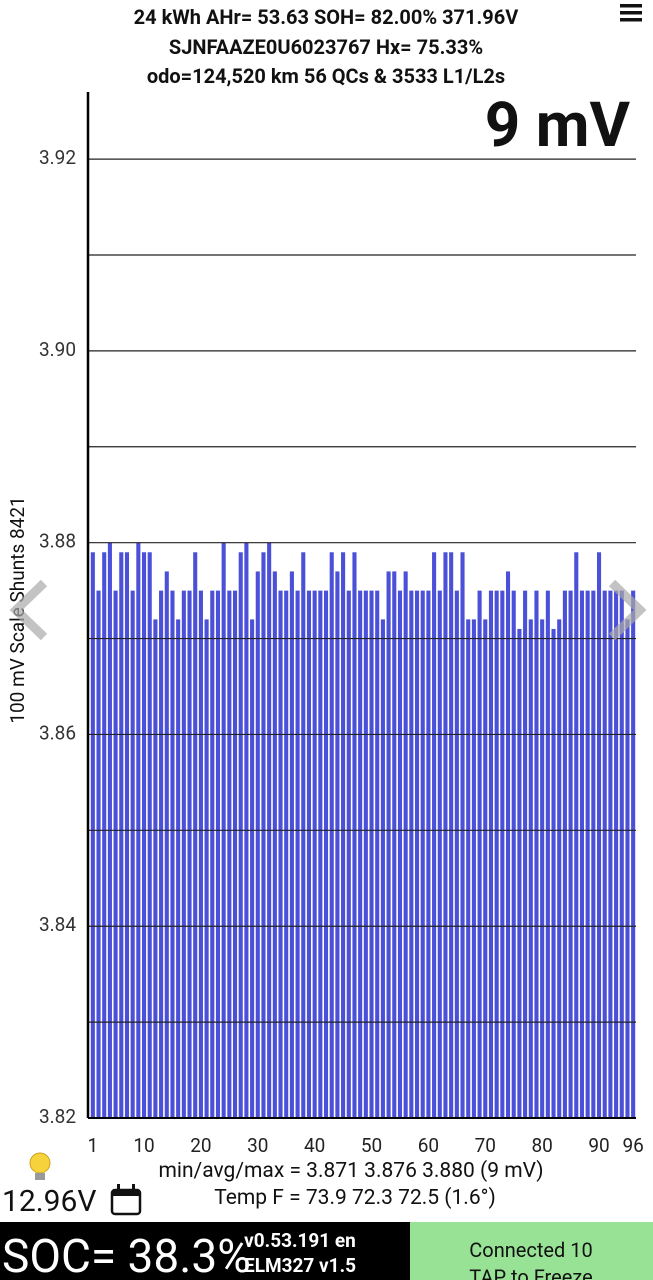 The height and width of the screenshot is (1280, 653). What do you see at coordinates (355, 1198) in the screenshot?
I see `stats-temp: Temp F = 73.9 72.3 72.5 (1.6°)` at bounding box center [355, 1198].